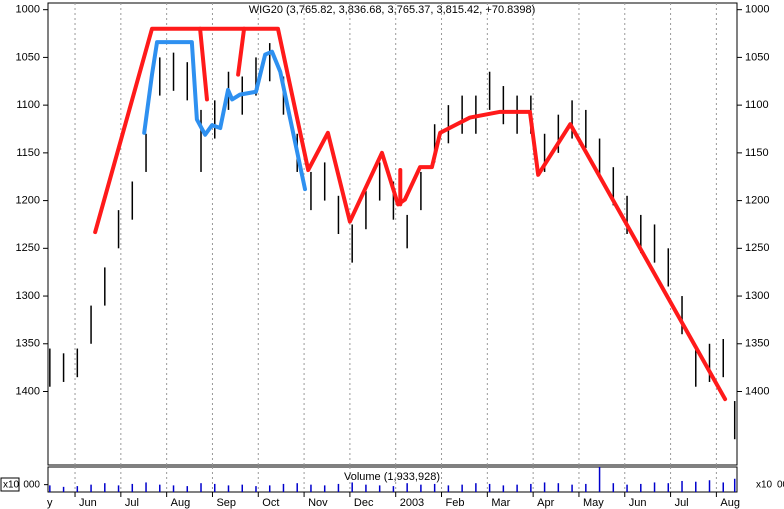 The width and height of the screenshot is (784, 509). I want to click on volume-multiplier-right: x10, so click(764, 485).